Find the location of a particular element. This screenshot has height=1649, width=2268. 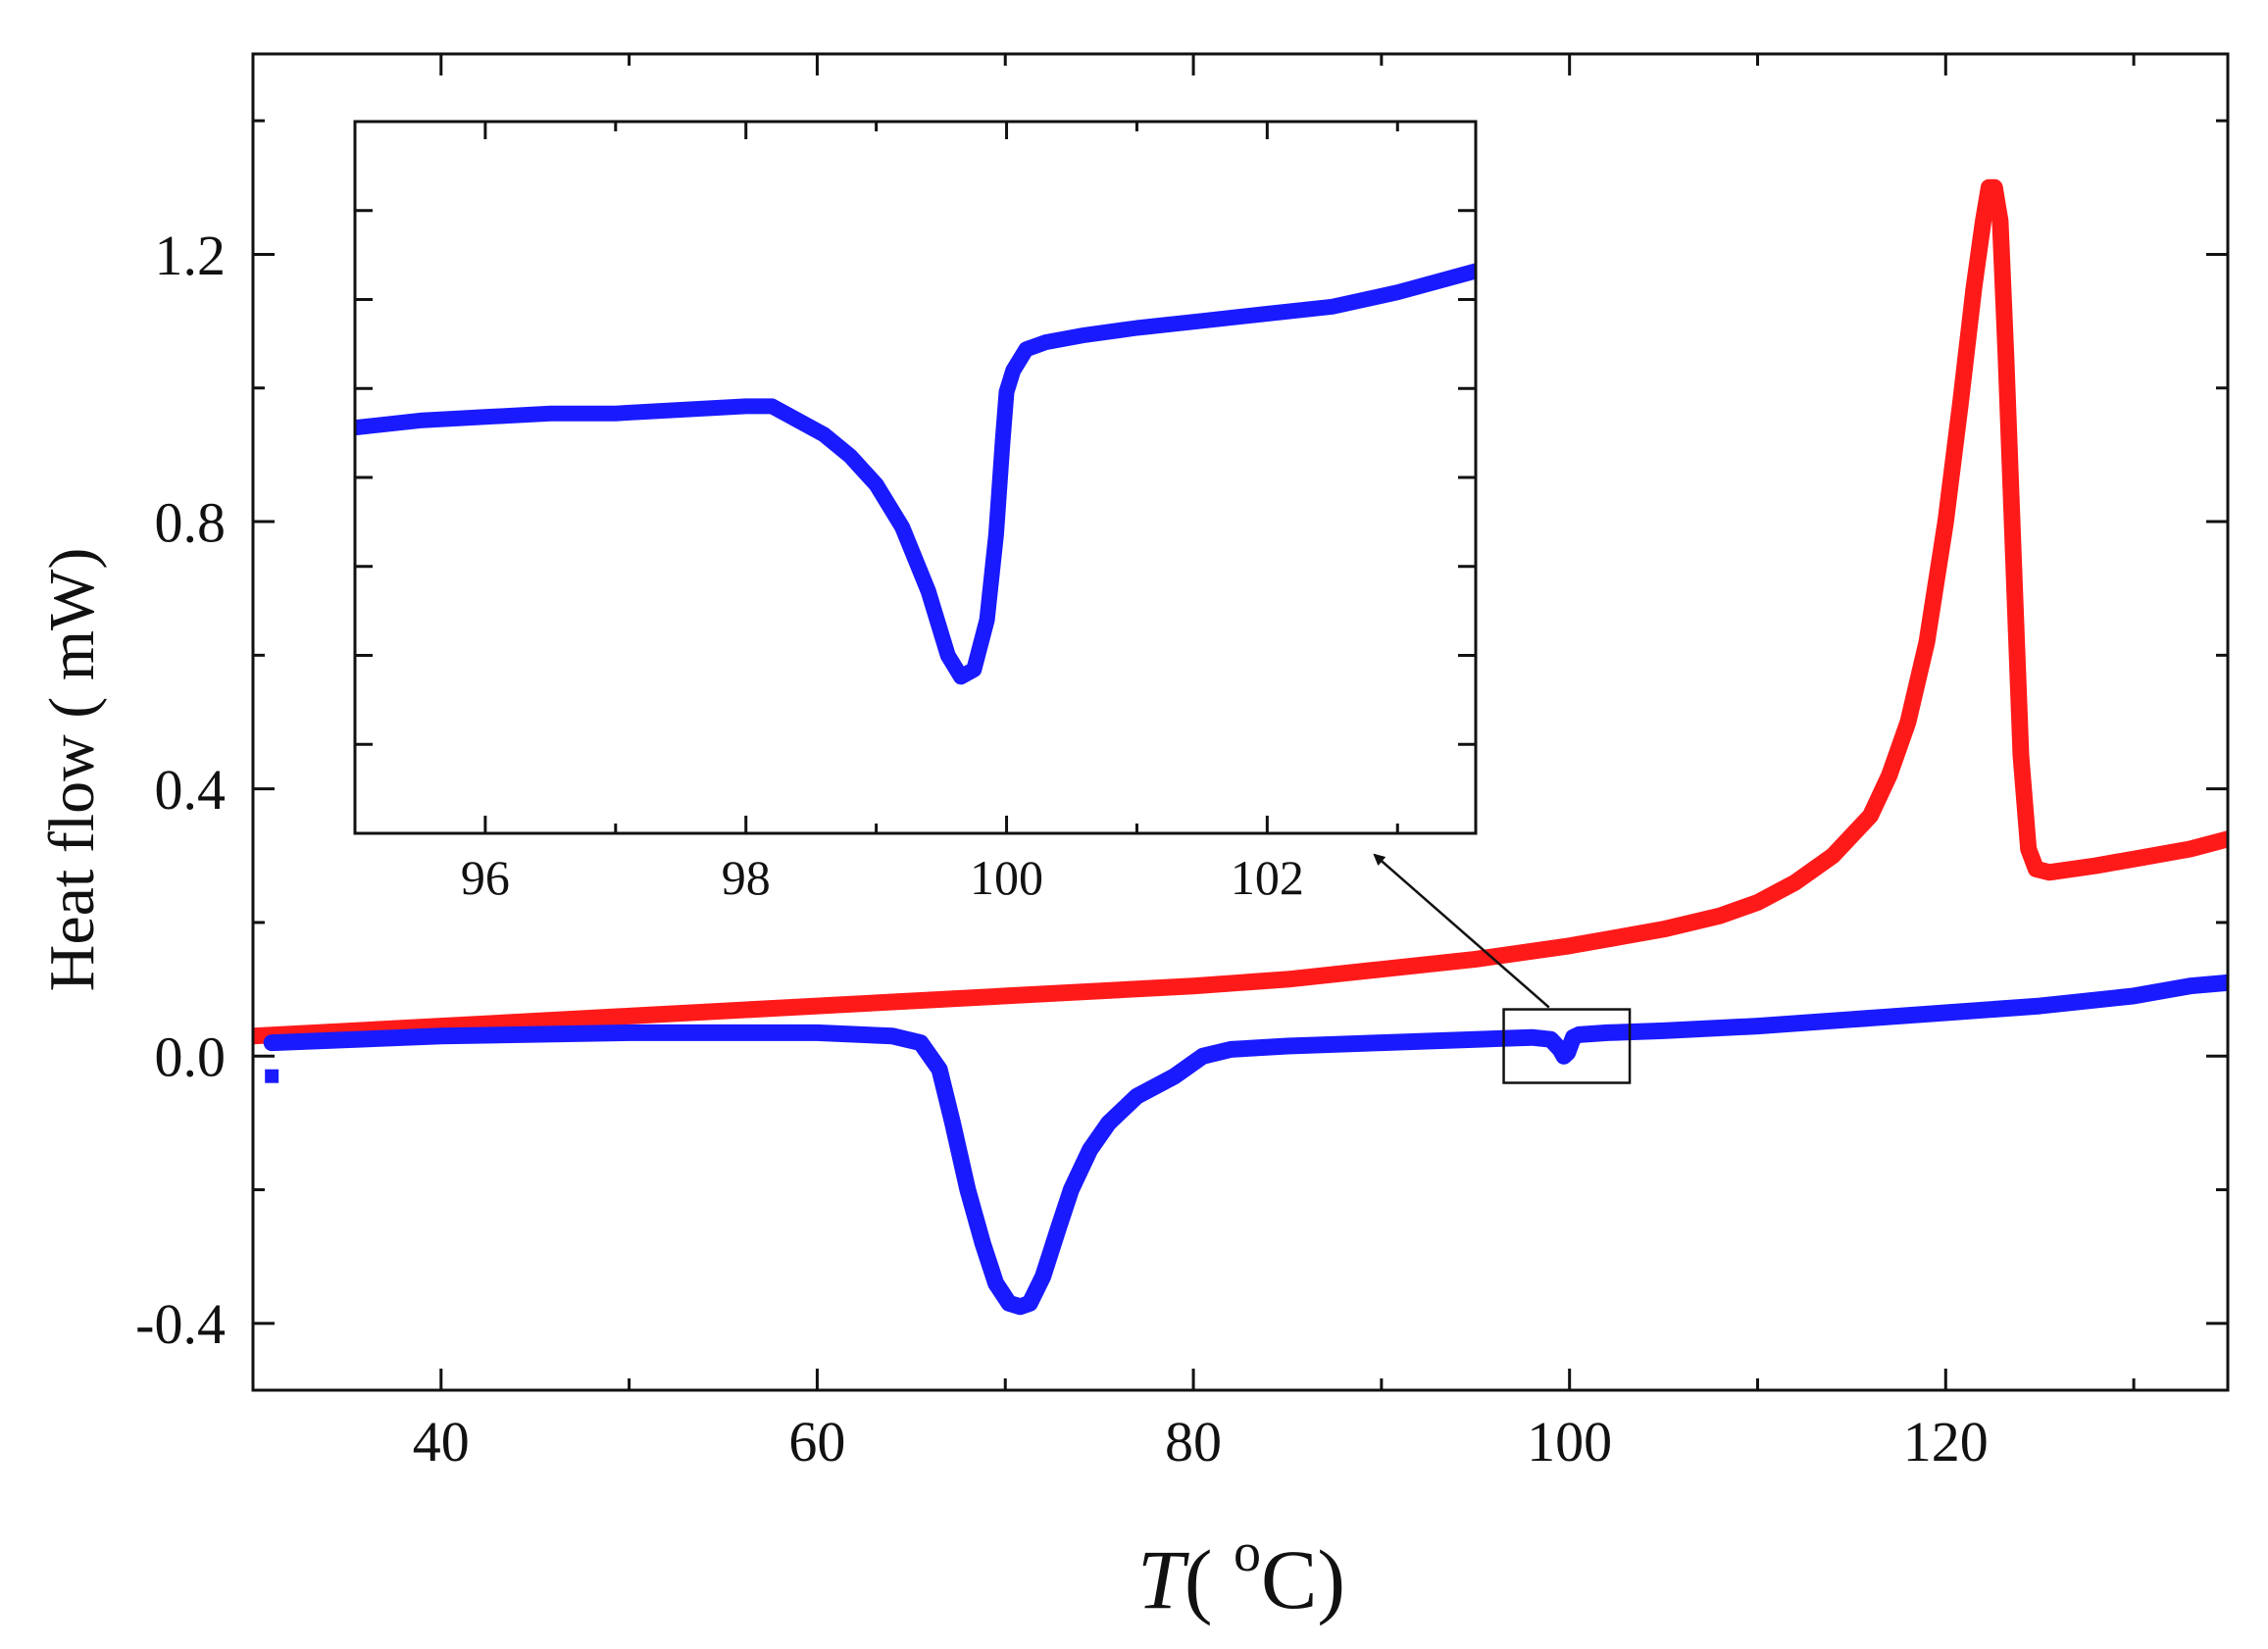

x-tick-label: 60 is located at coordinates (816, 1442).